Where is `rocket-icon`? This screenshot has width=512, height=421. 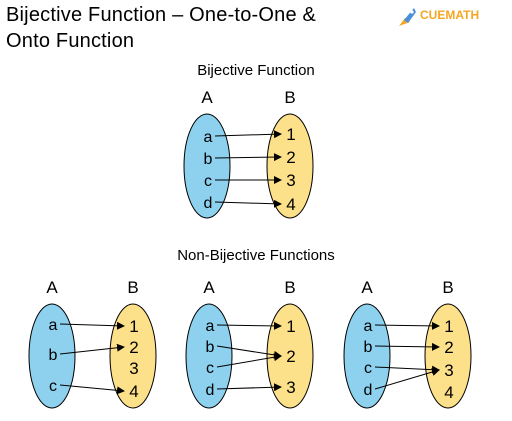
rocket-icon is located at coordinates (407, 17).